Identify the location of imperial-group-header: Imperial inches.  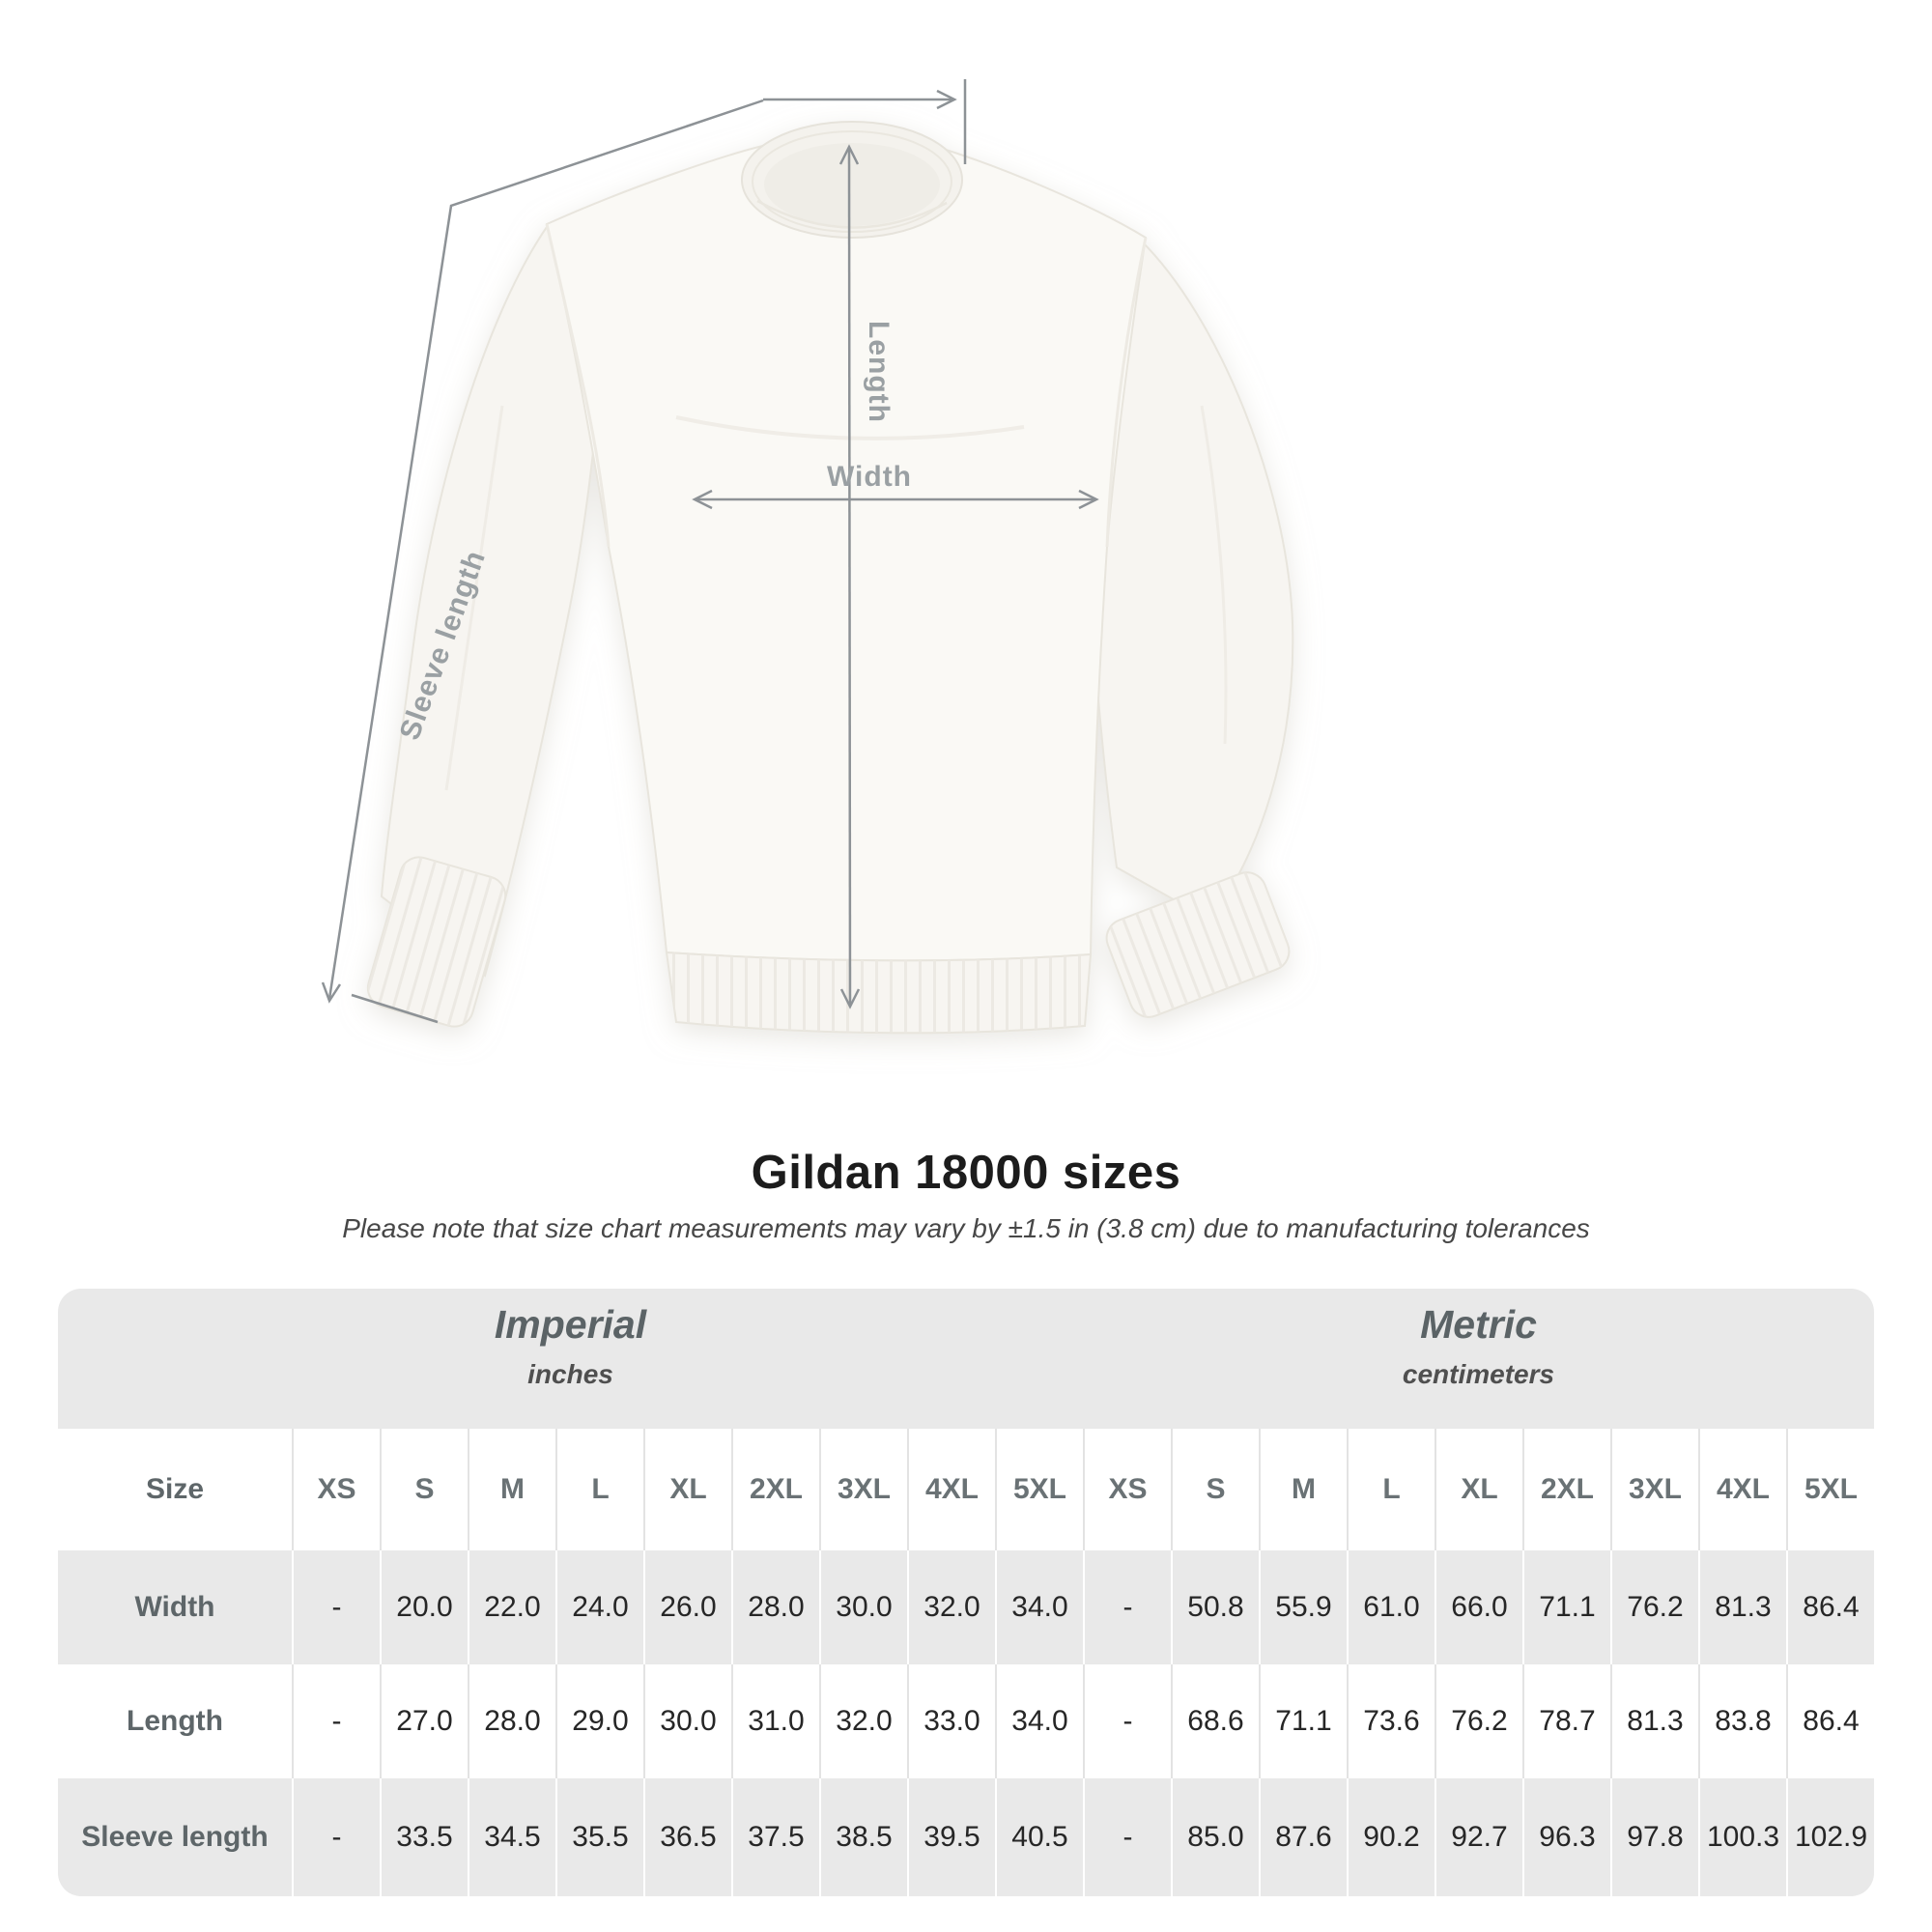
(570, 1359).